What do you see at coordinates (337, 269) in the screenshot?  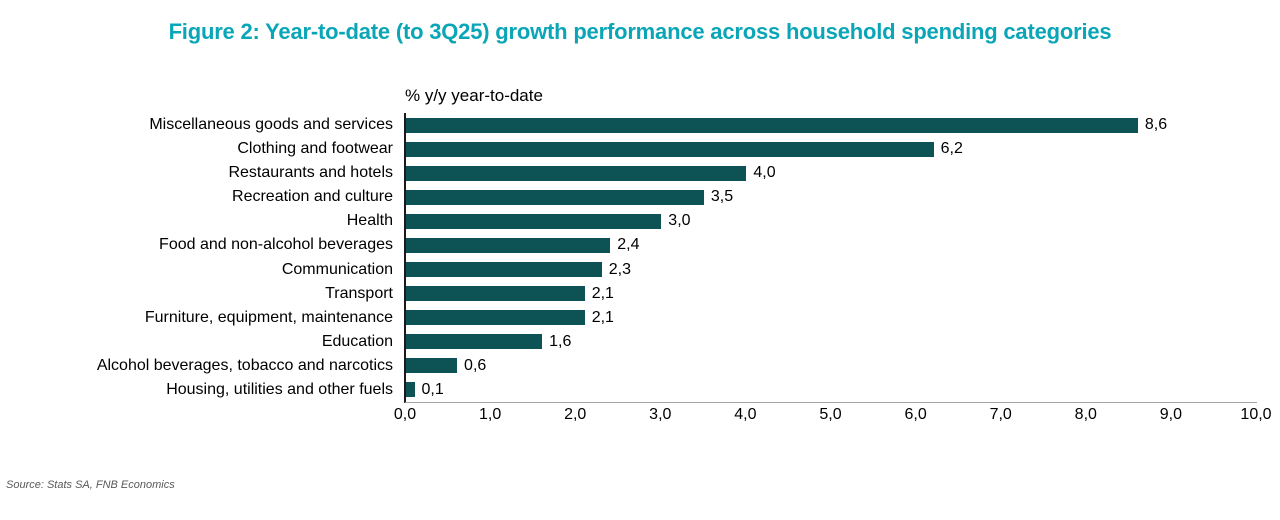 I see `category-label: Communication` at bounding box center [337, 269].